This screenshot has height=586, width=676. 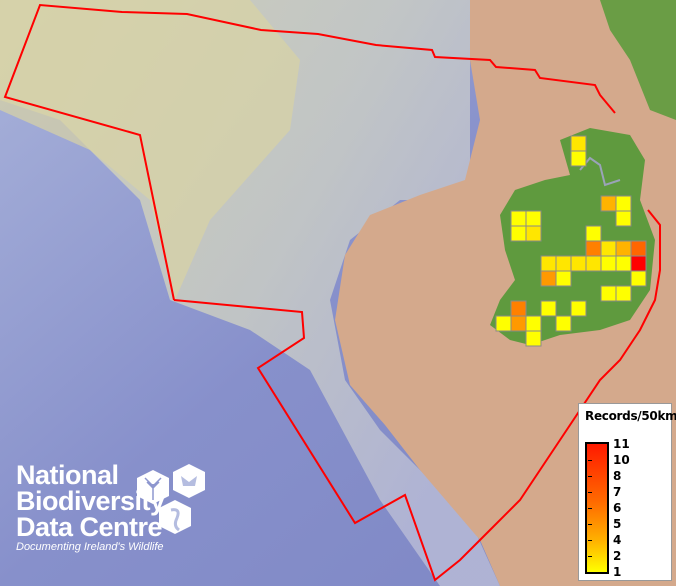 What do you see at coordinates (617, 572) in the screenshot?
I see `legend-tick-label: 1` at bounding box center [617, 572].